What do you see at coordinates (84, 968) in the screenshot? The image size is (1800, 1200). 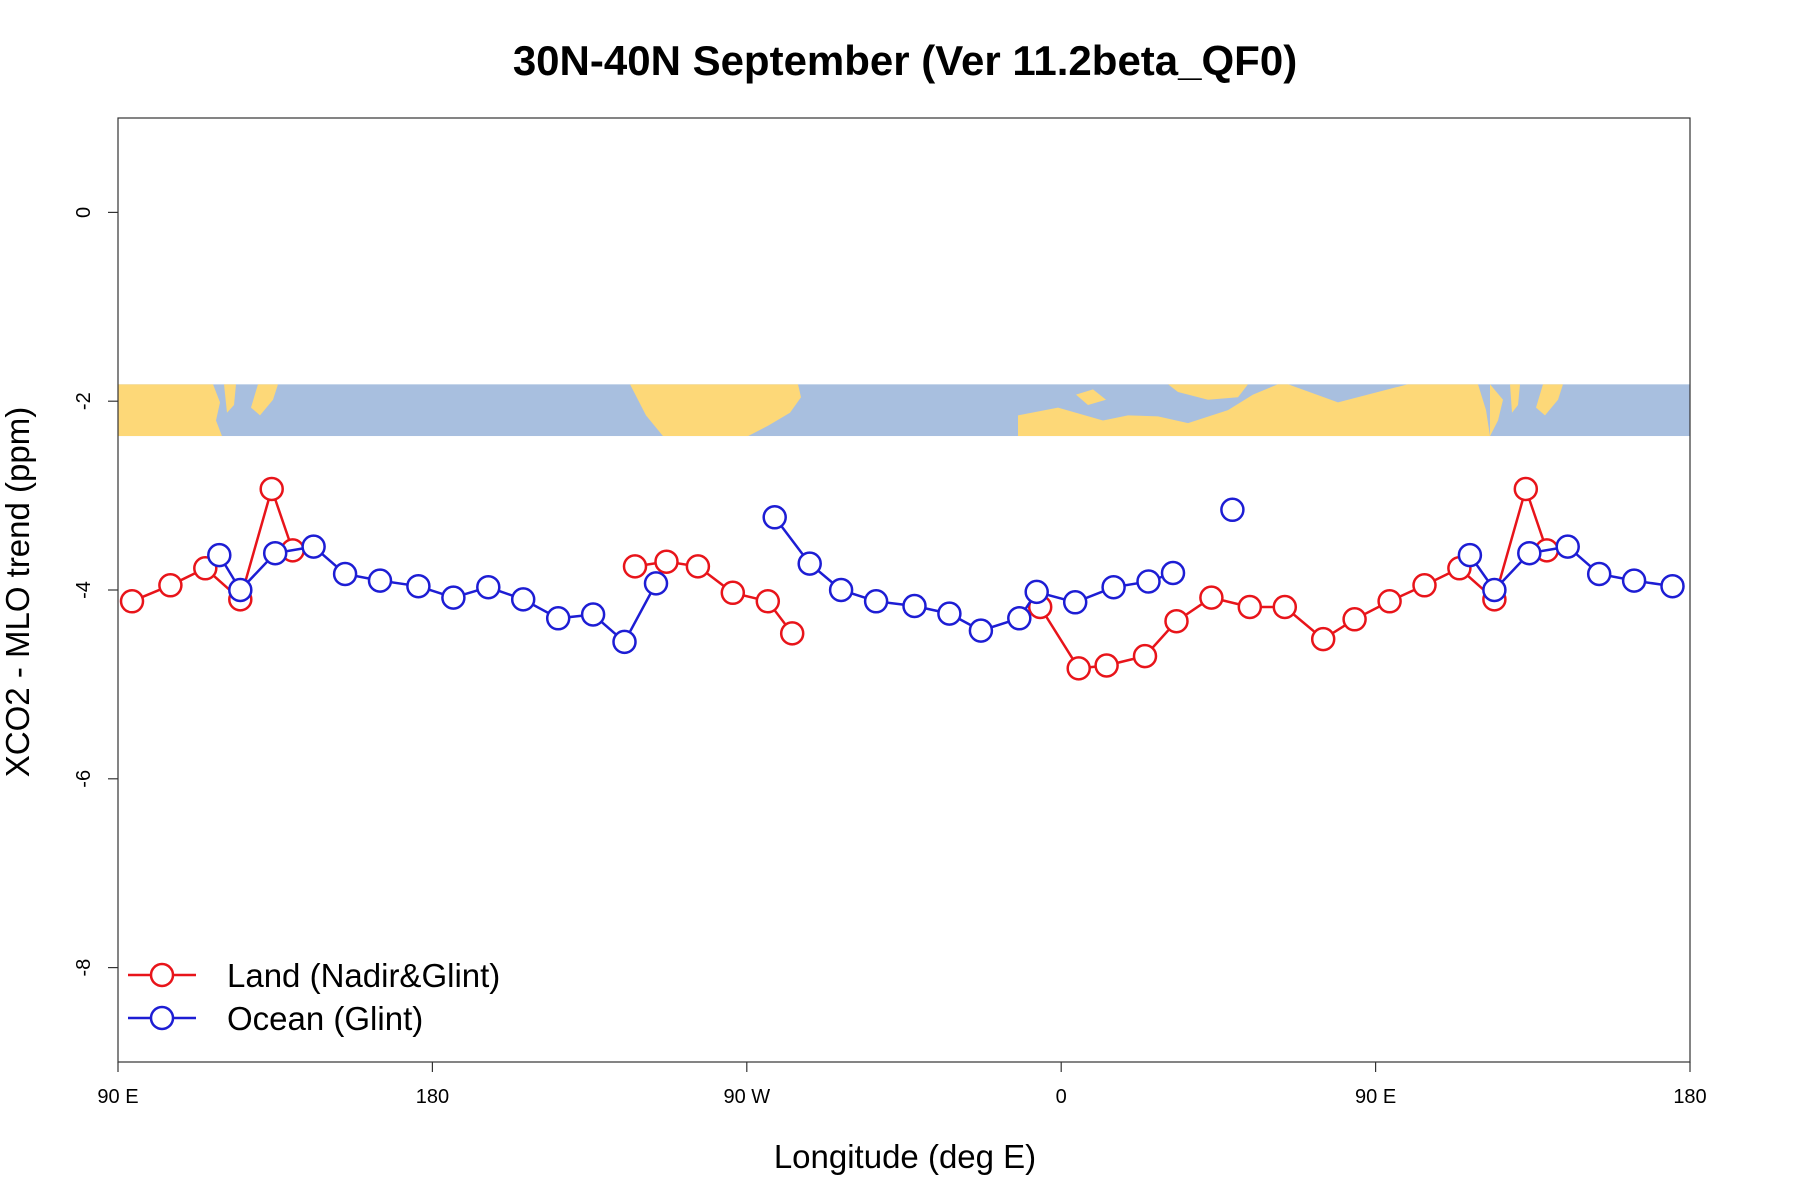 I see `y-tick-label: -8` at bounding box center [84, 968].